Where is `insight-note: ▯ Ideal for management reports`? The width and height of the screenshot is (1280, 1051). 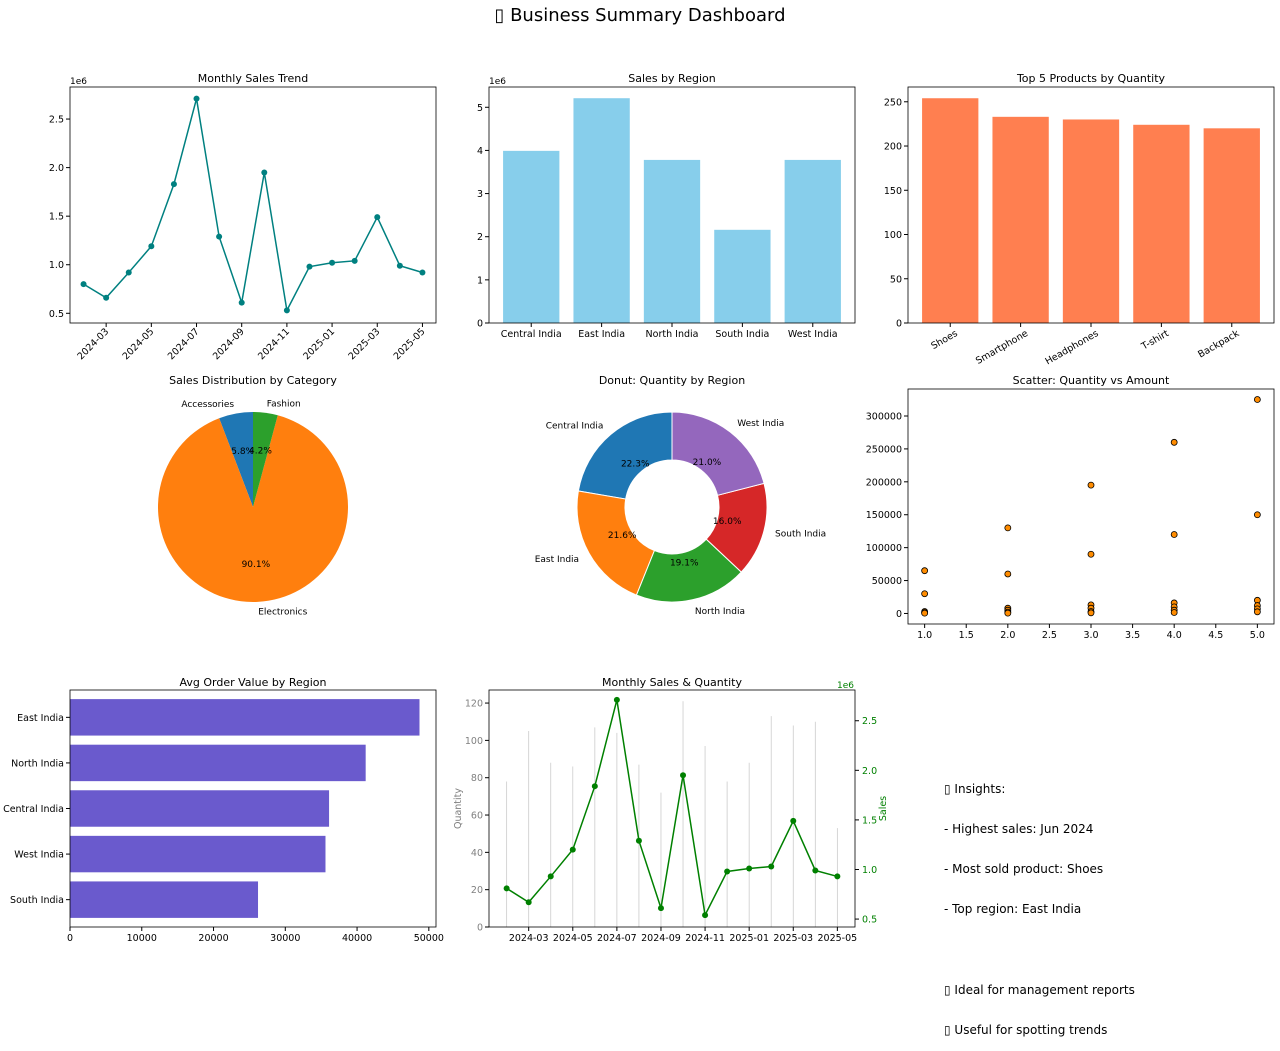 insight-note: ▯ Ideal for management reports is located at coordinates (1039, 989).